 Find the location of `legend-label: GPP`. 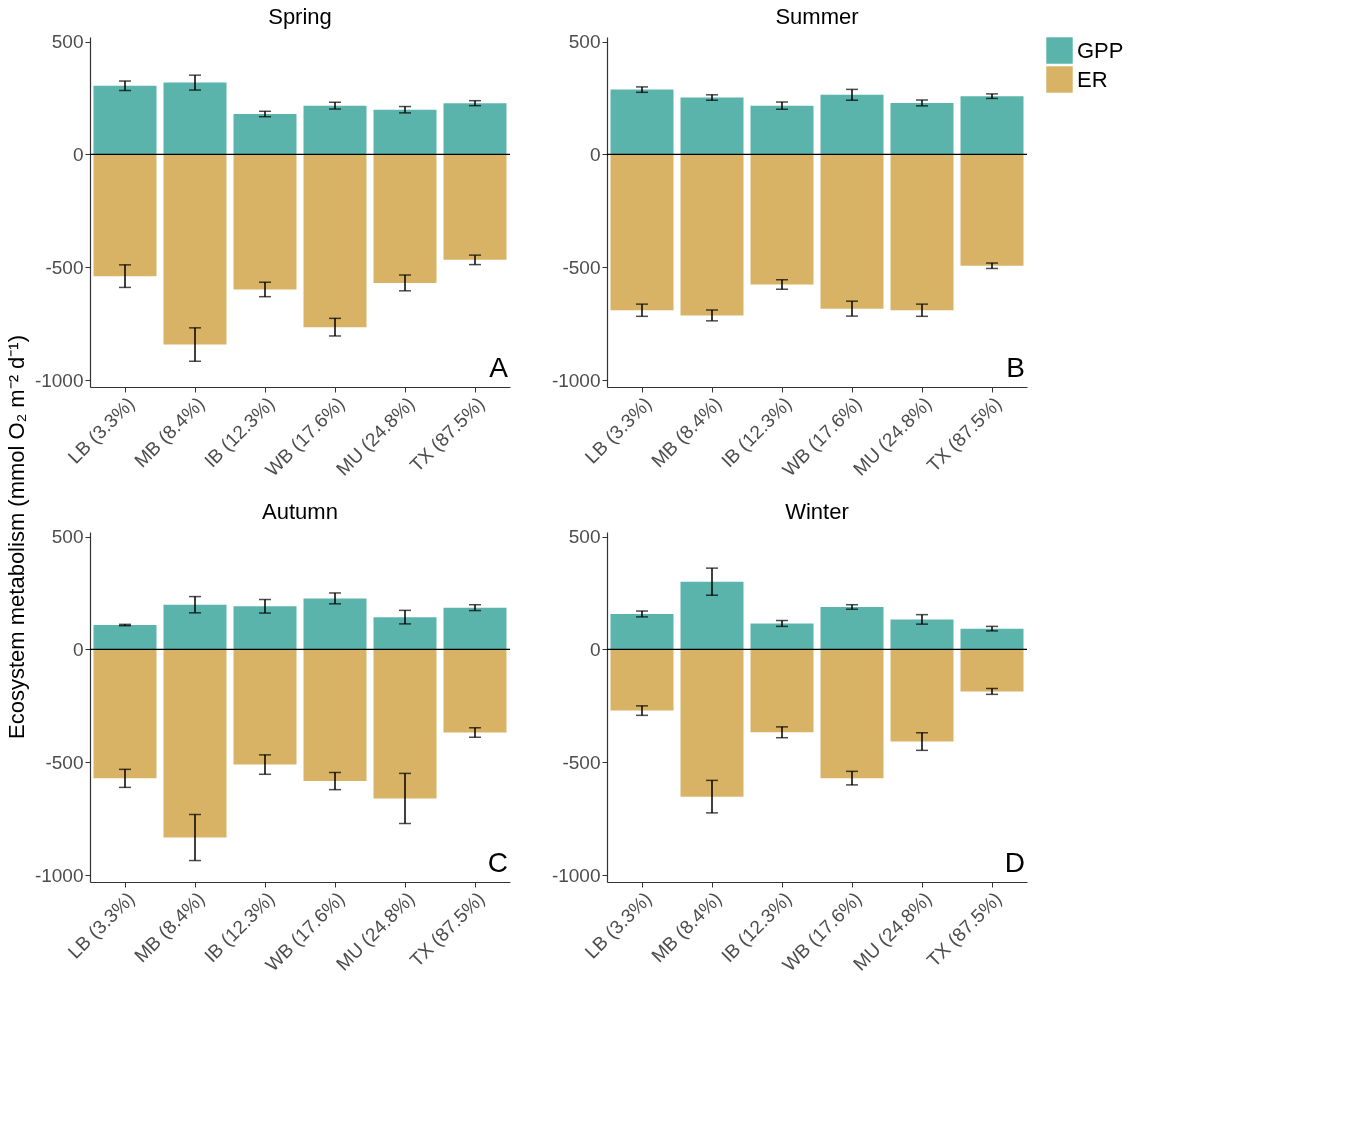

legend-label: GPP is located at coordinates (1100, 50).